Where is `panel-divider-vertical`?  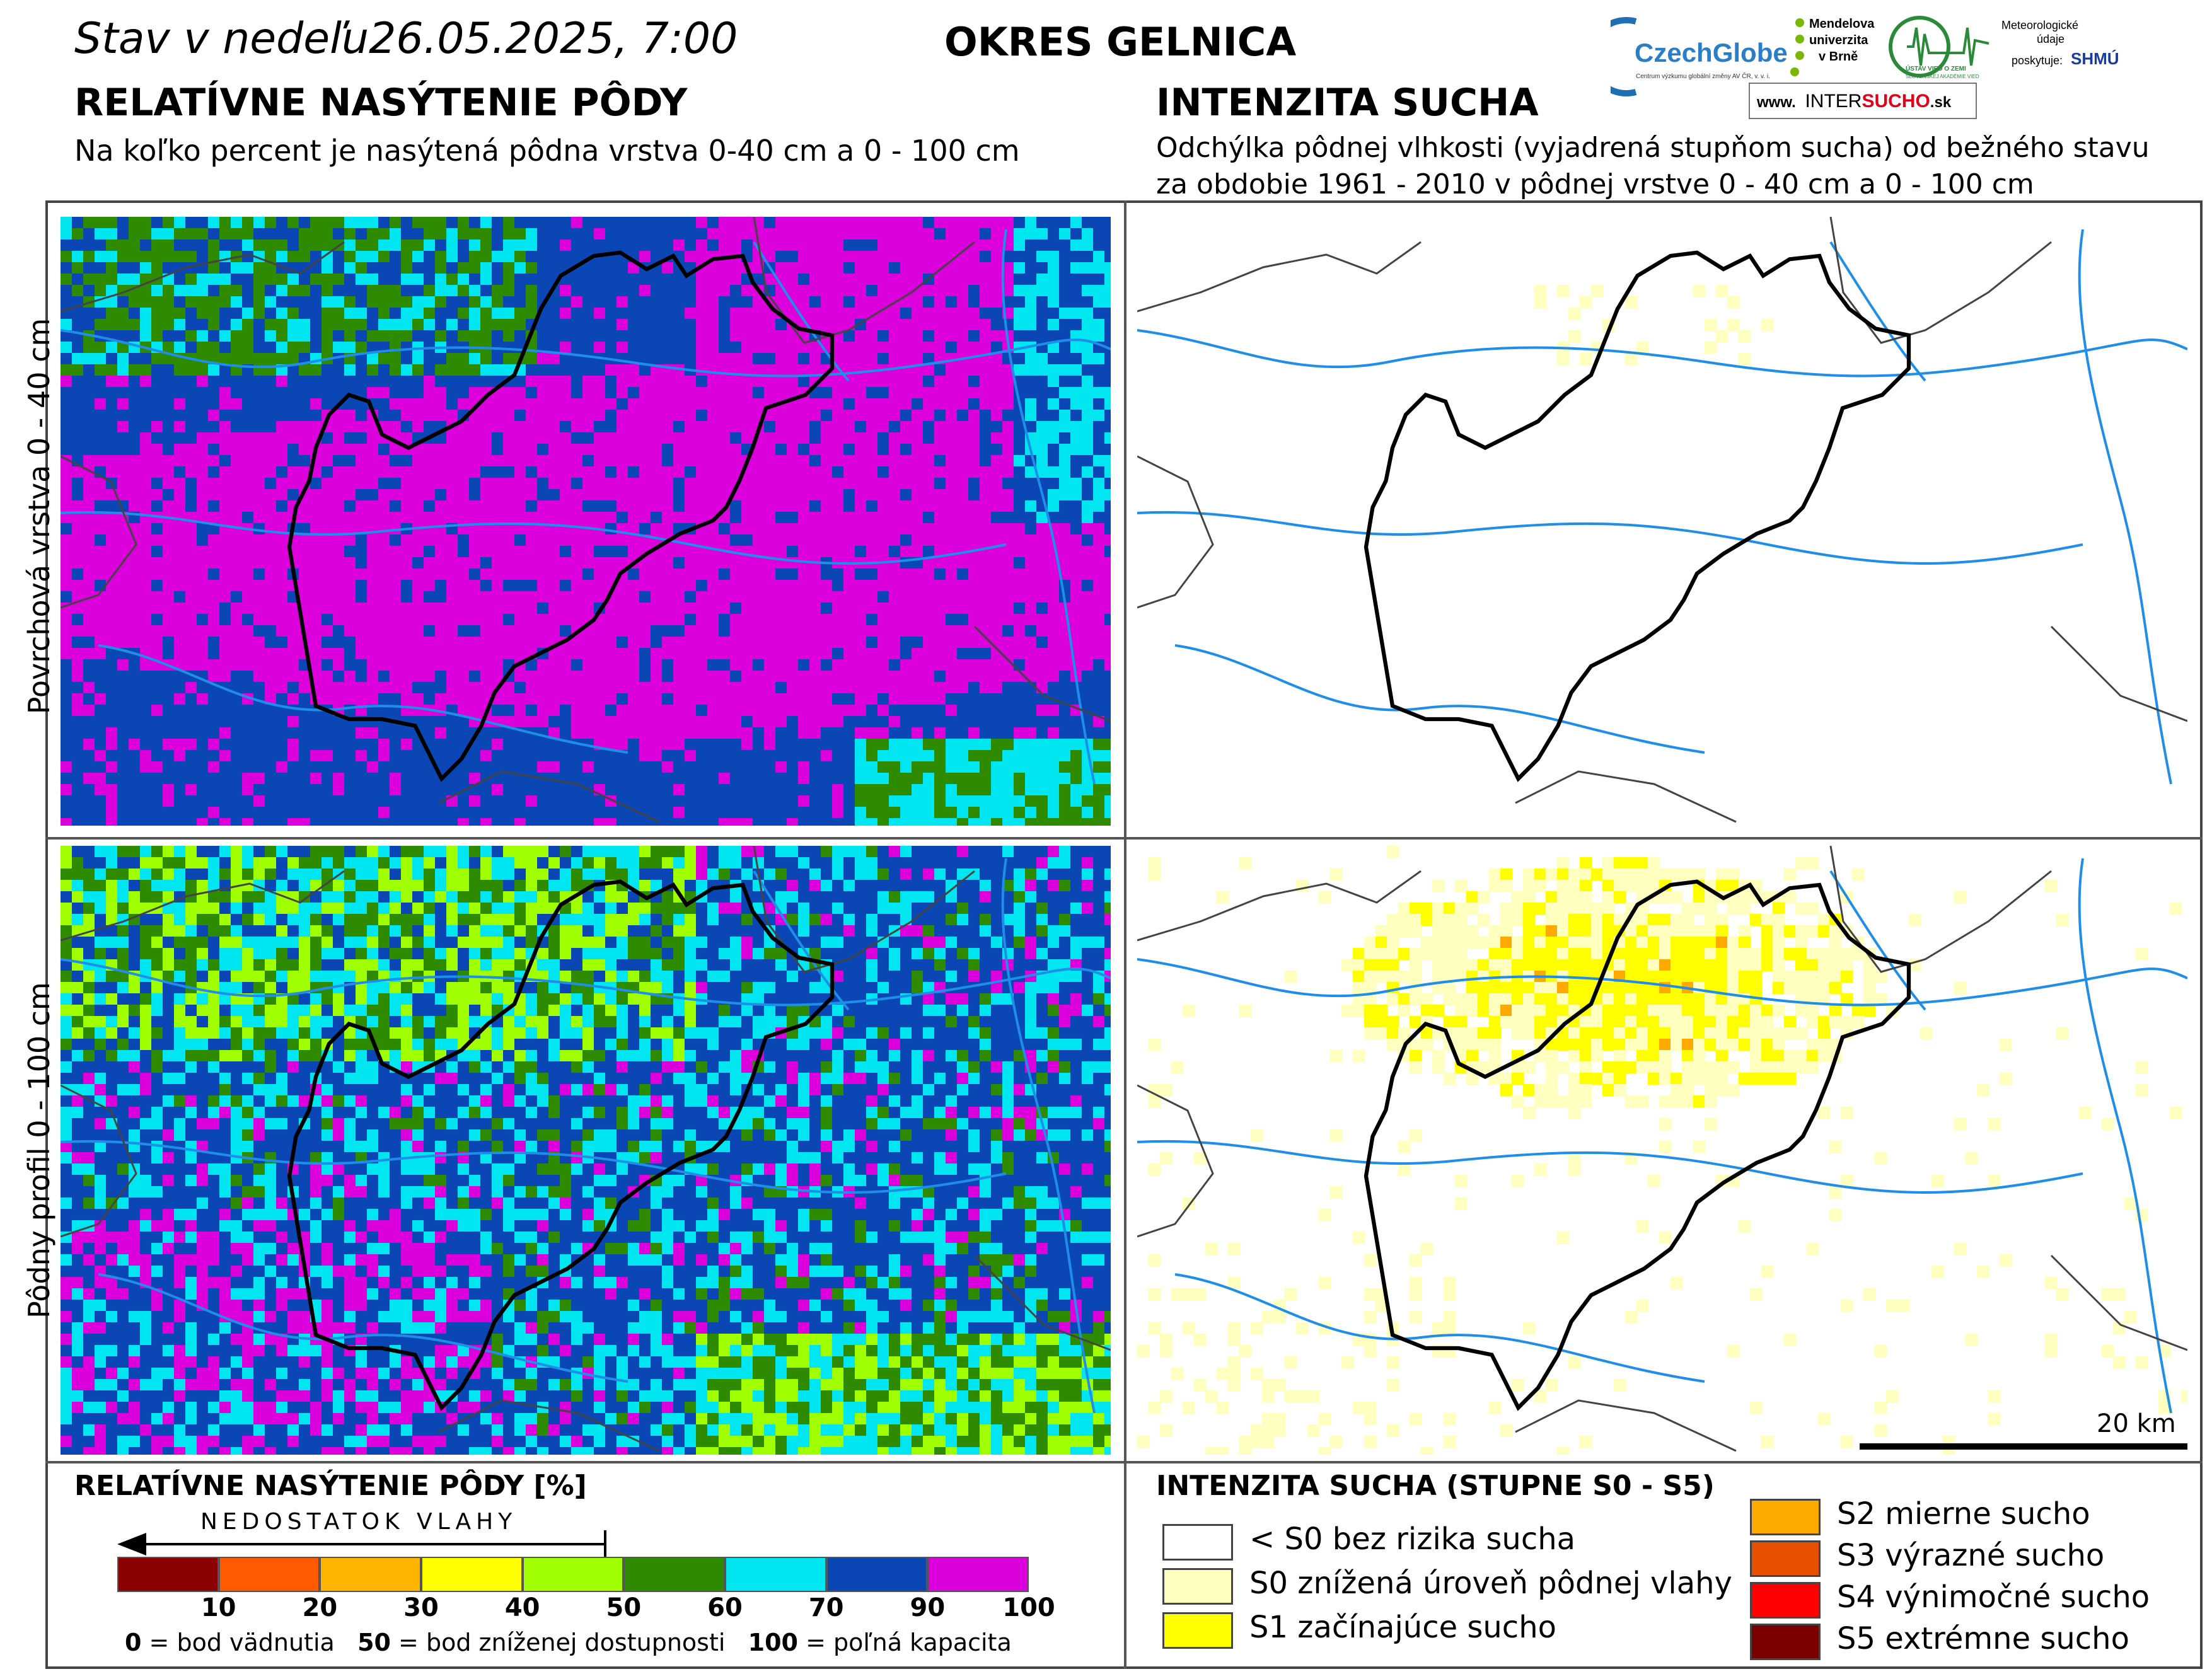 panel-divider-vertical is located at coordinates (1125, 934).